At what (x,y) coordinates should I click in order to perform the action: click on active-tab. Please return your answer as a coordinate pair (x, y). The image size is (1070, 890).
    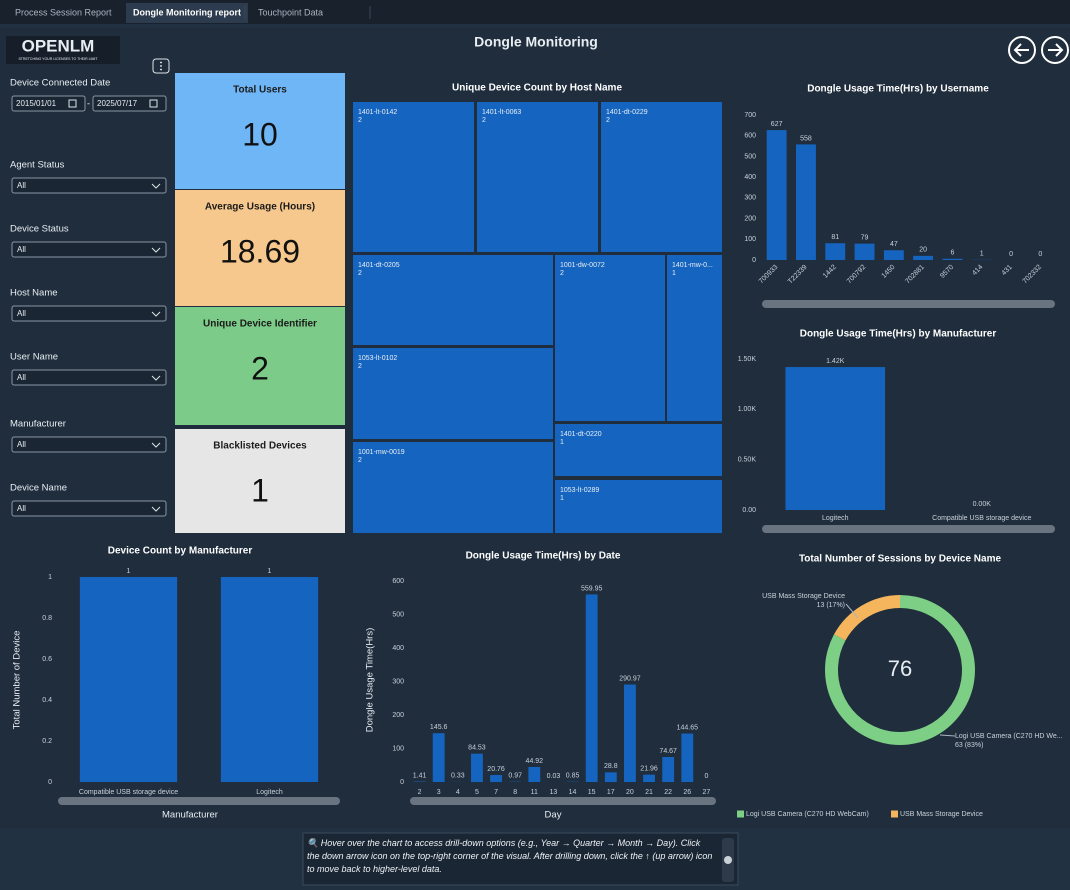
    Looking at the image, I should click on (187, 13).